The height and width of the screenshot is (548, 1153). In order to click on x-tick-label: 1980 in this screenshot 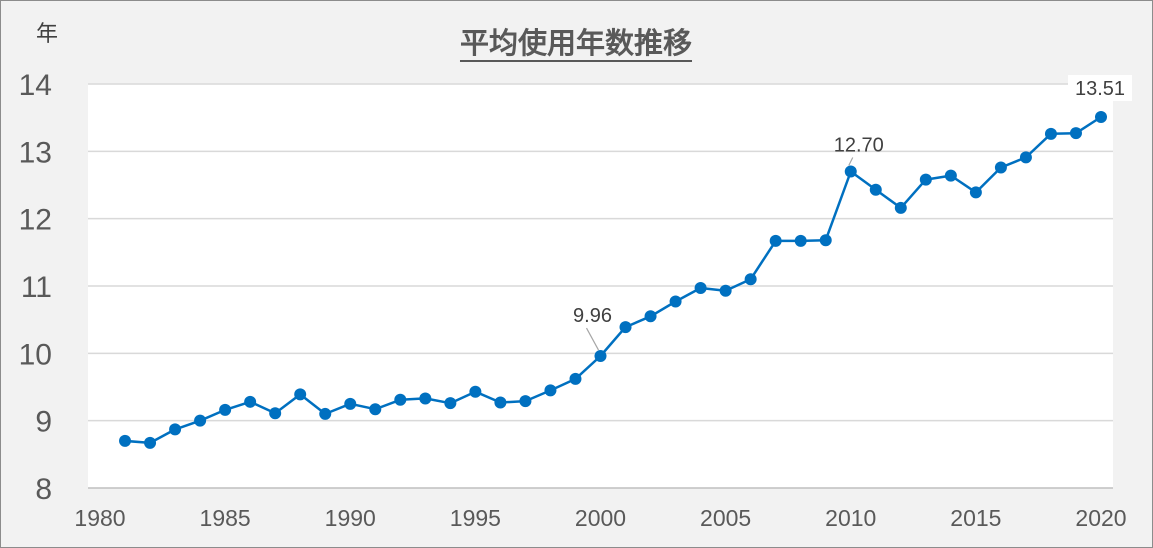, I will do `click(99, 518)`.